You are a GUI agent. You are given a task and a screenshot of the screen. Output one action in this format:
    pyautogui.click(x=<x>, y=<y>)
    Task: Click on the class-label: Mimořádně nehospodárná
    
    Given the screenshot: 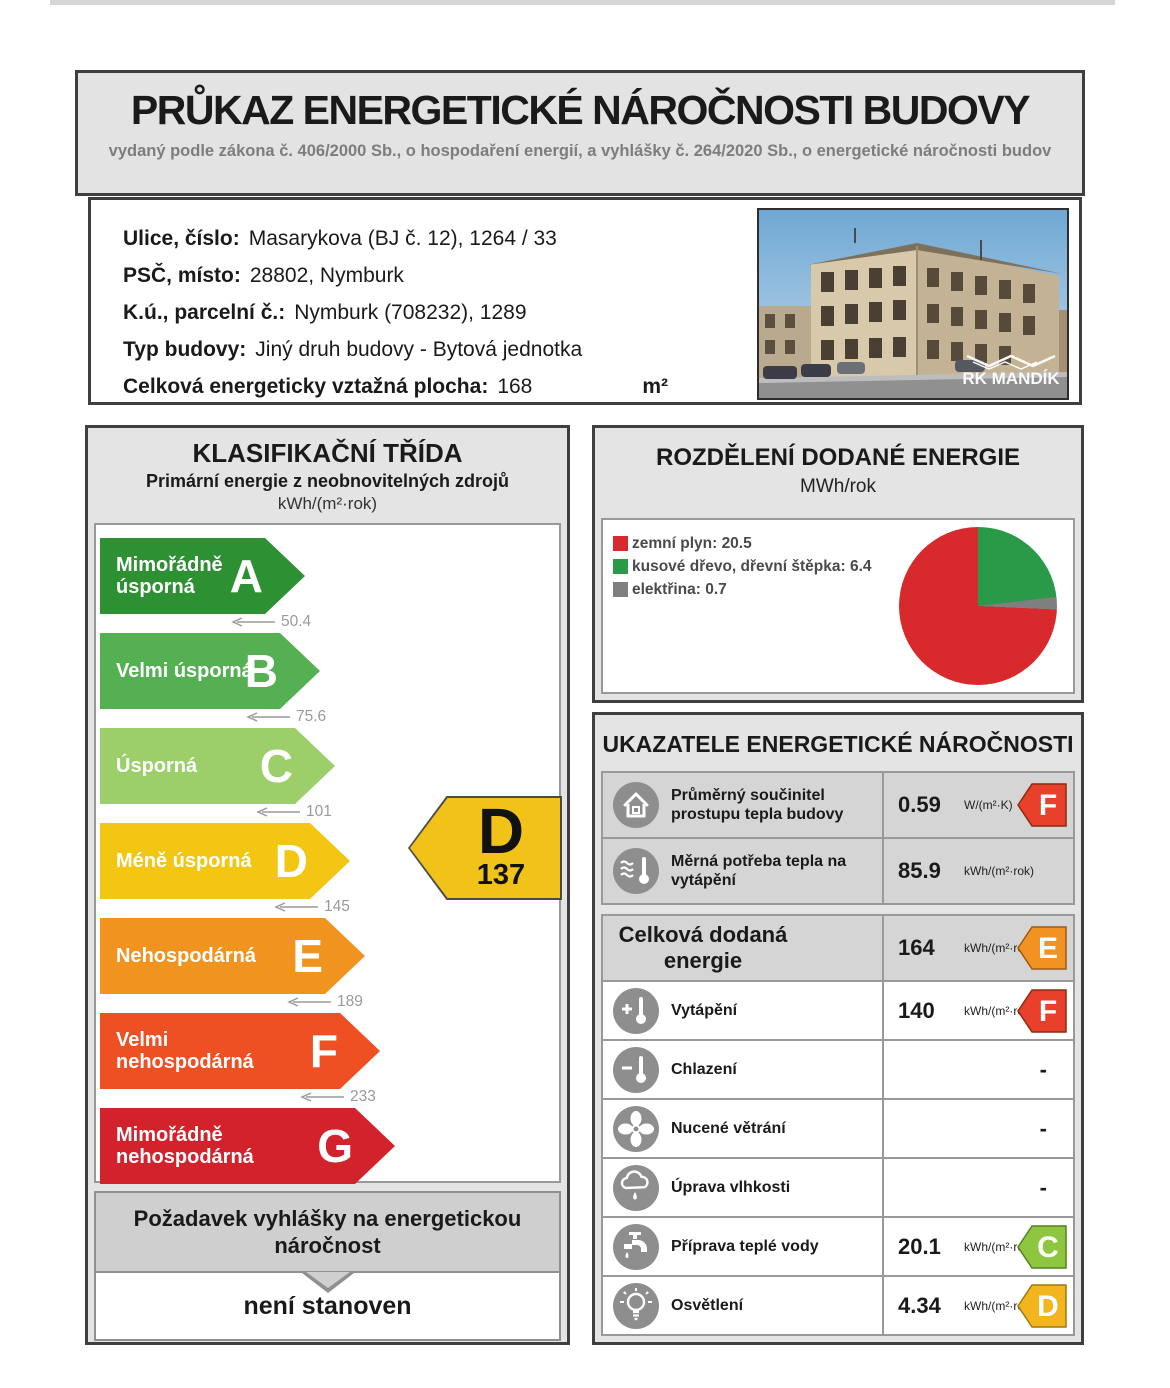 What is the action you would take?
    pyautogui.click(x=185, y=1145)
    